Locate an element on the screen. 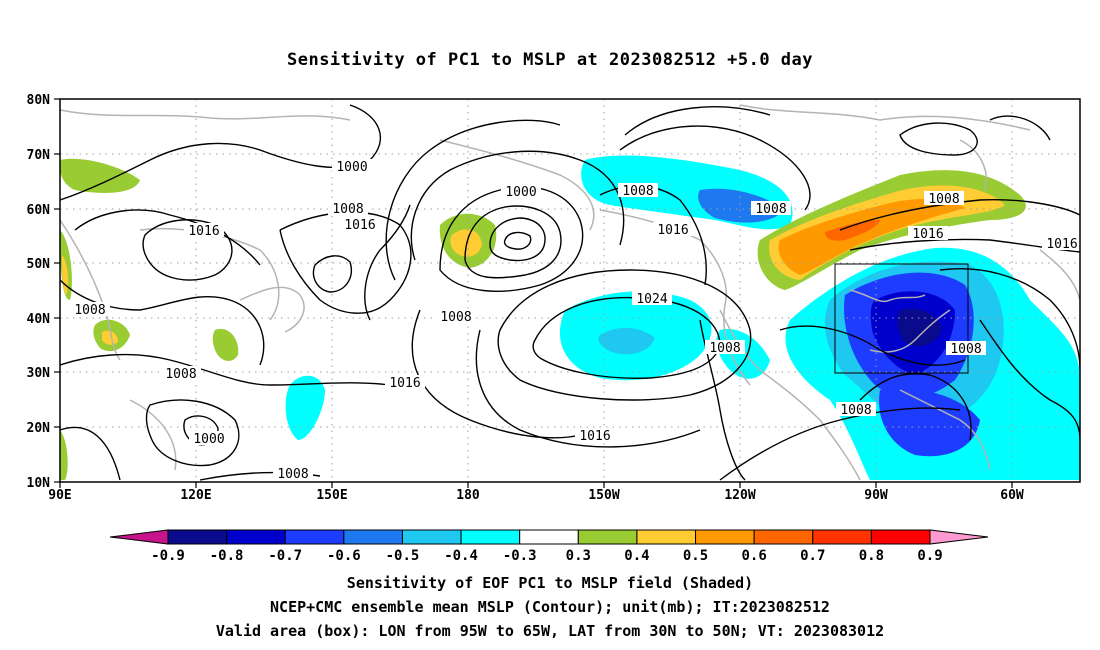 The image size is (1100, 650). contour-label: 1024 is located at coordinates (651, 299).